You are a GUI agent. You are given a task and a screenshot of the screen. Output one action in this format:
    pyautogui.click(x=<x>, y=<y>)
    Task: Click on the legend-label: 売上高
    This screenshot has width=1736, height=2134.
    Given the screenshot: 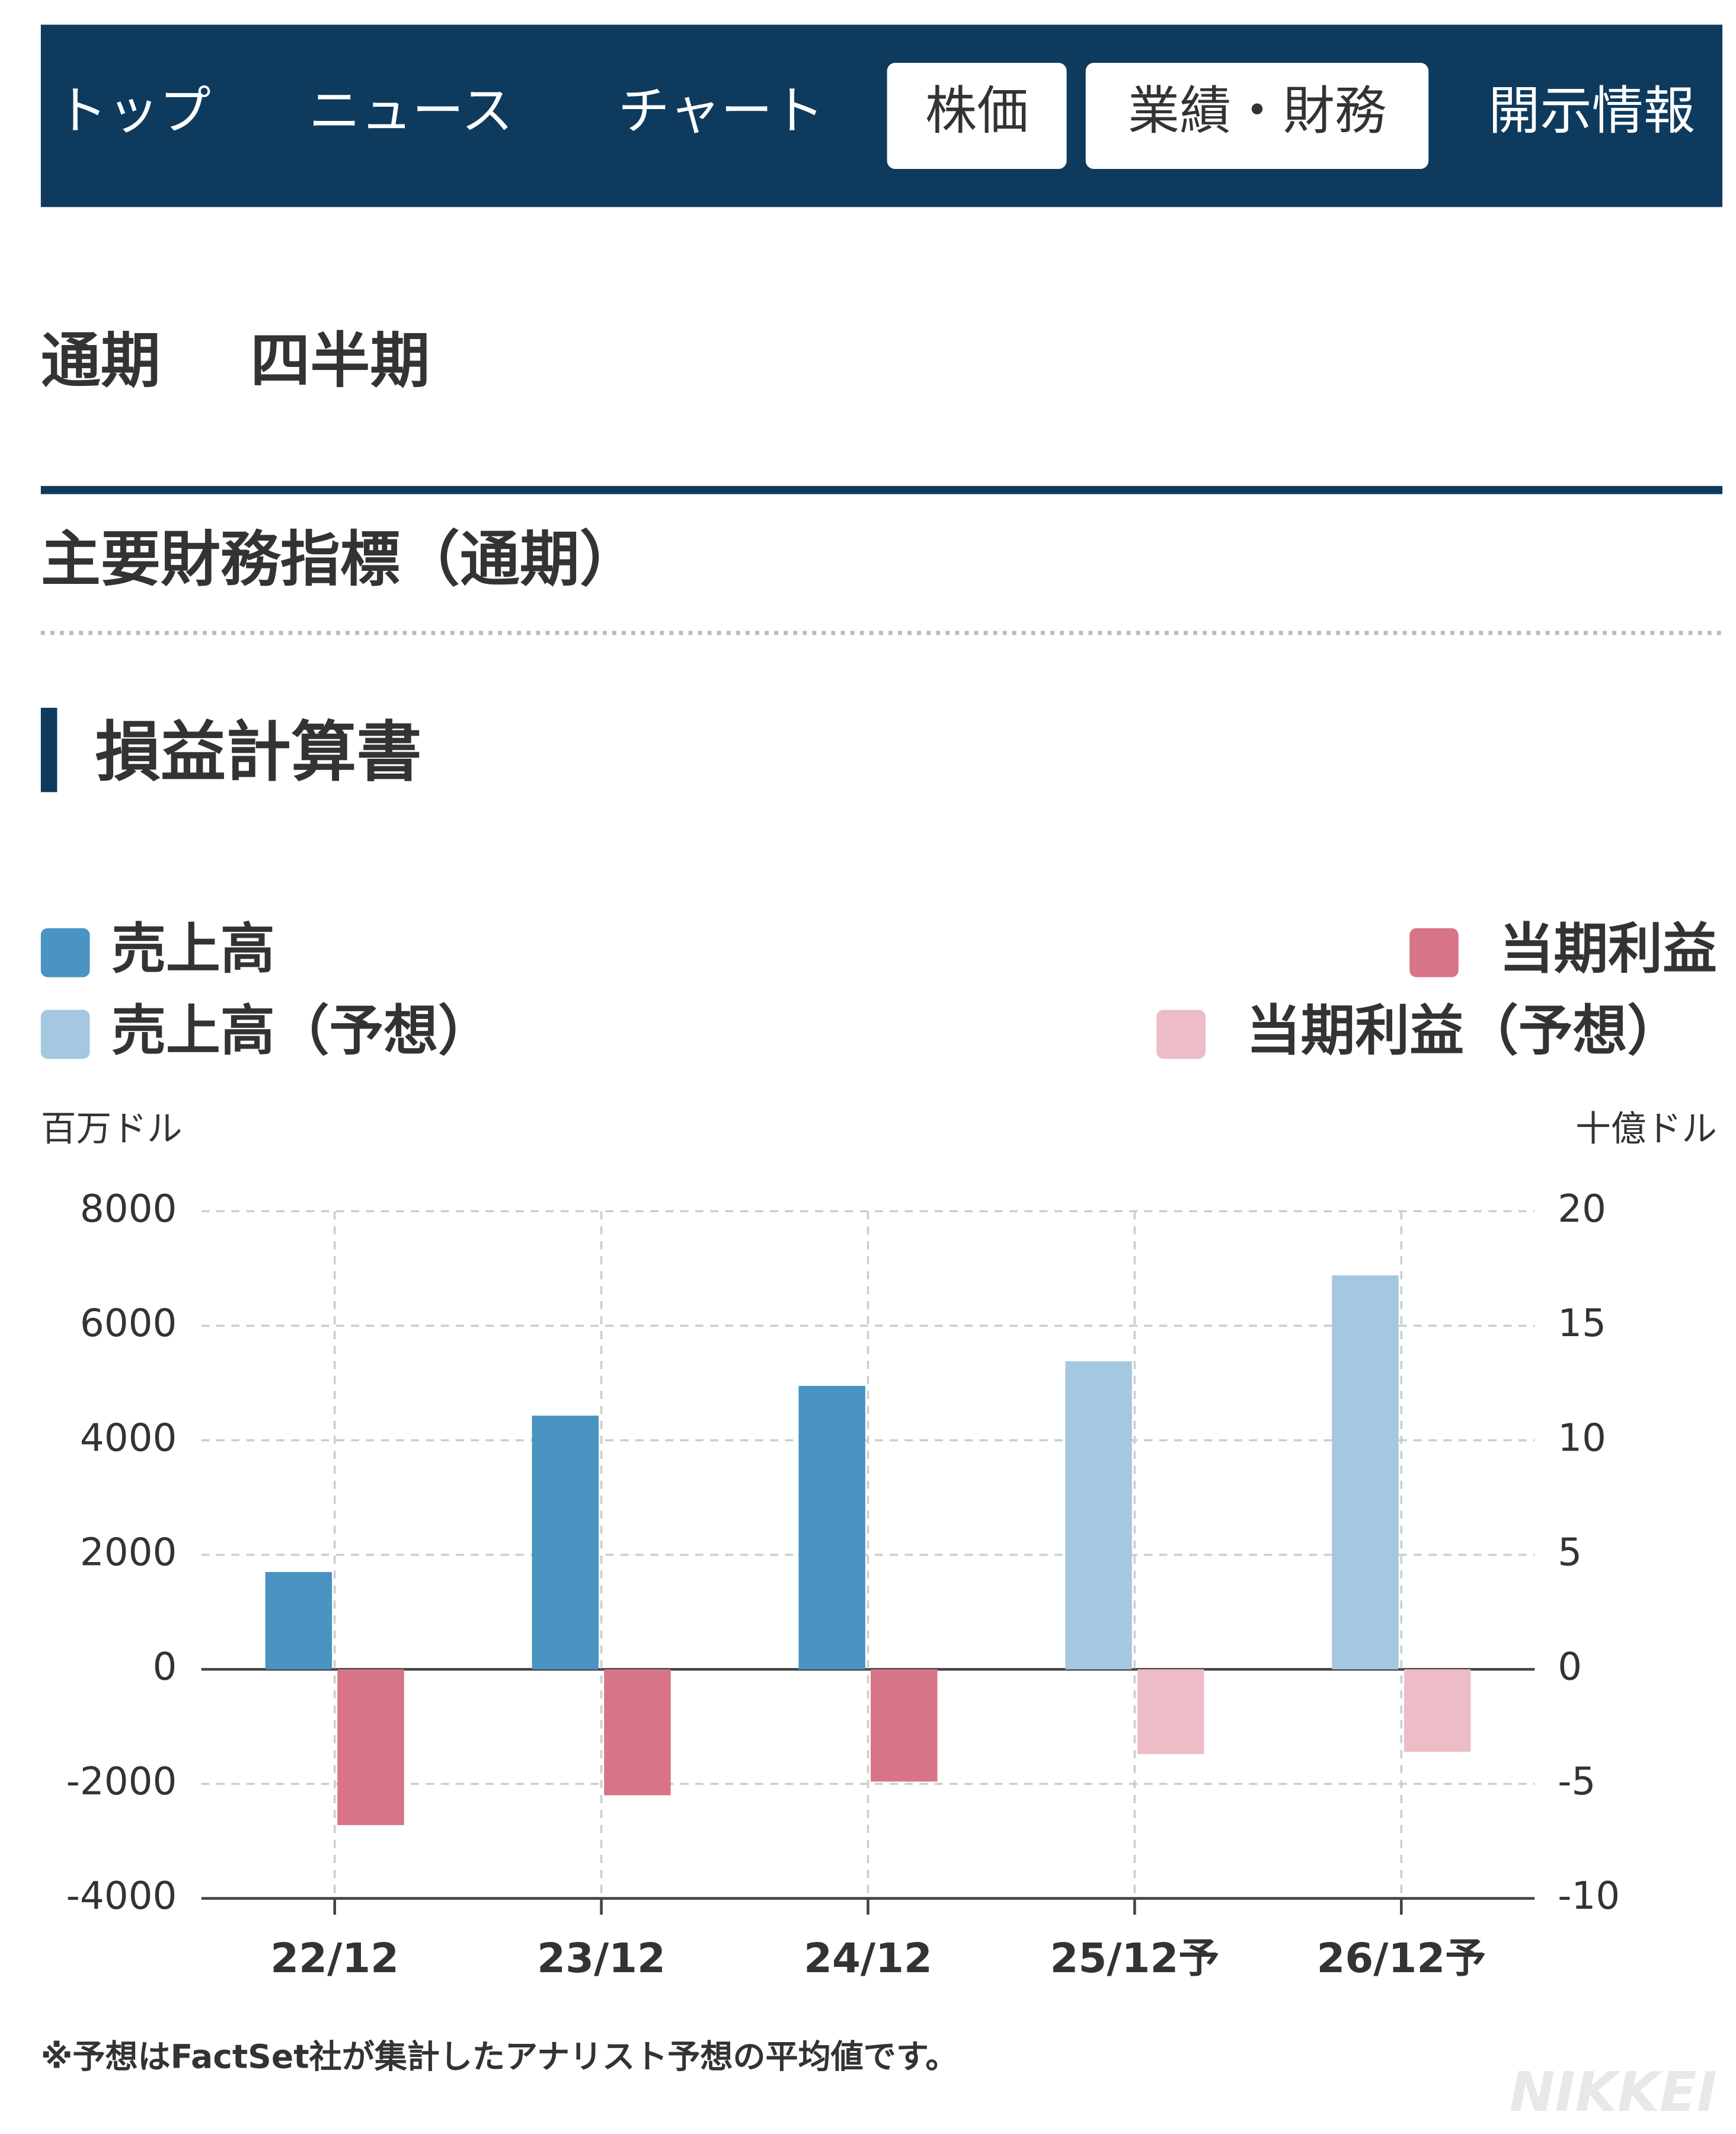 What is the action you would take?
    pyautogui.click(x=192, y=949)
    